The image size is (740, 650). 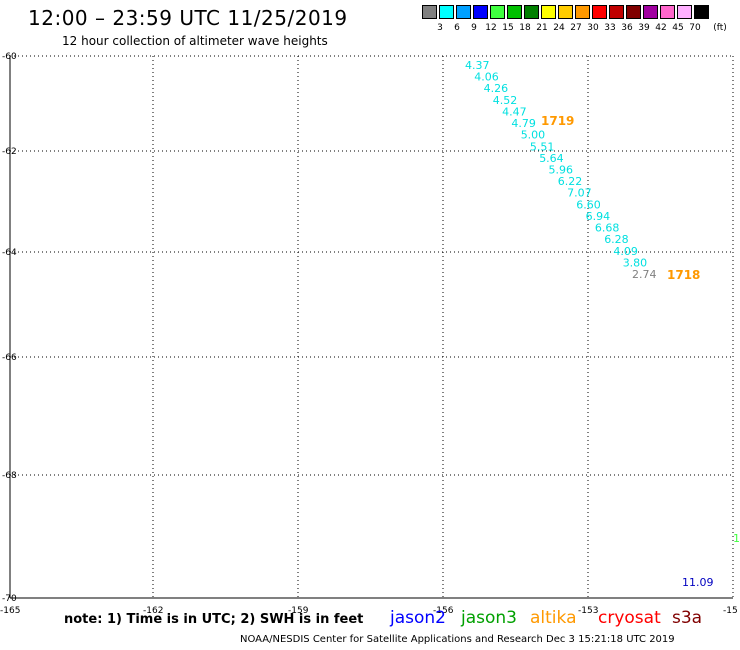 What do you see at coordinates (711, 560) in the screenshot?
I see `extra-values: 11.09 14` at bounding box center [711, 560].